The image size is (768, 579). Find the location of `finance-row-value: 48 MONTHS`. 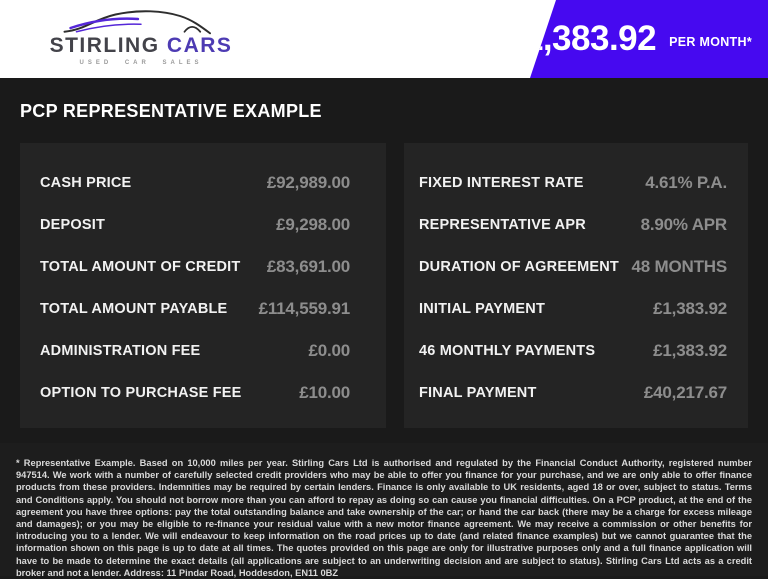

finance-row-value: 48 MONTHS is located at coordinates (679, 266).